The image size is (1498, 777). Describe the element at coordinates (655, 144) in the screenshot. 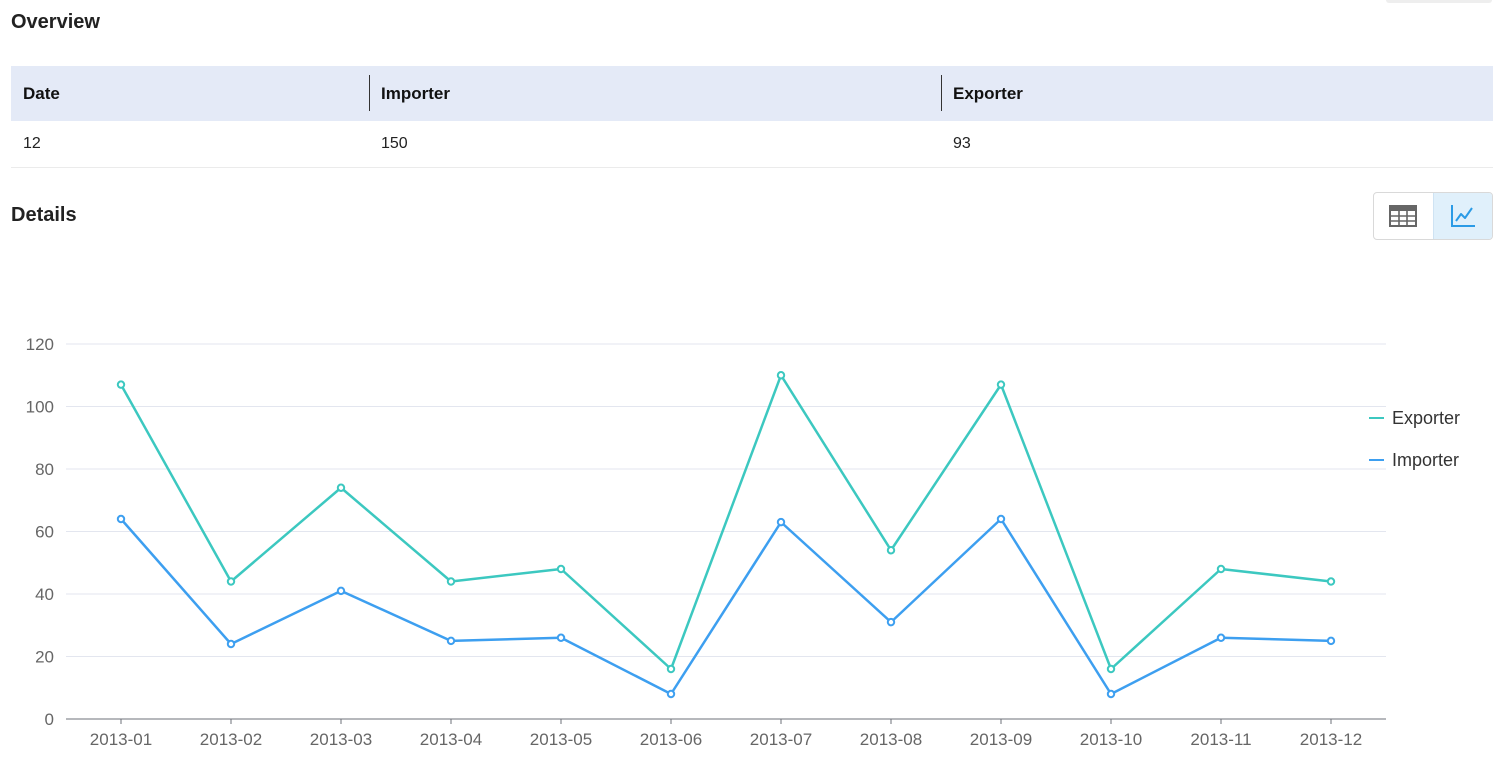

I see `cell-importer: 150` at that location.